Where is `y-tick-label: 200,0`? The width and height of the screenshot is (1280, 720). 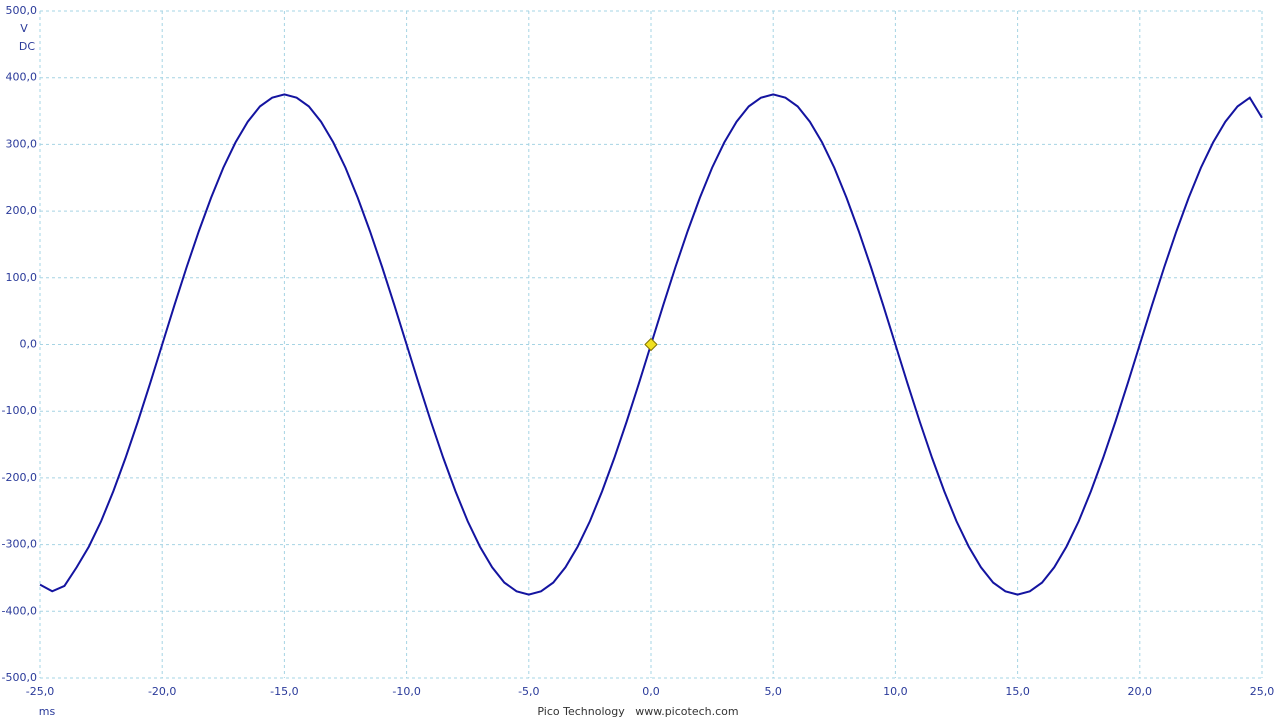 y-tick-label: 200,0 is located at coordinates (22, 210).